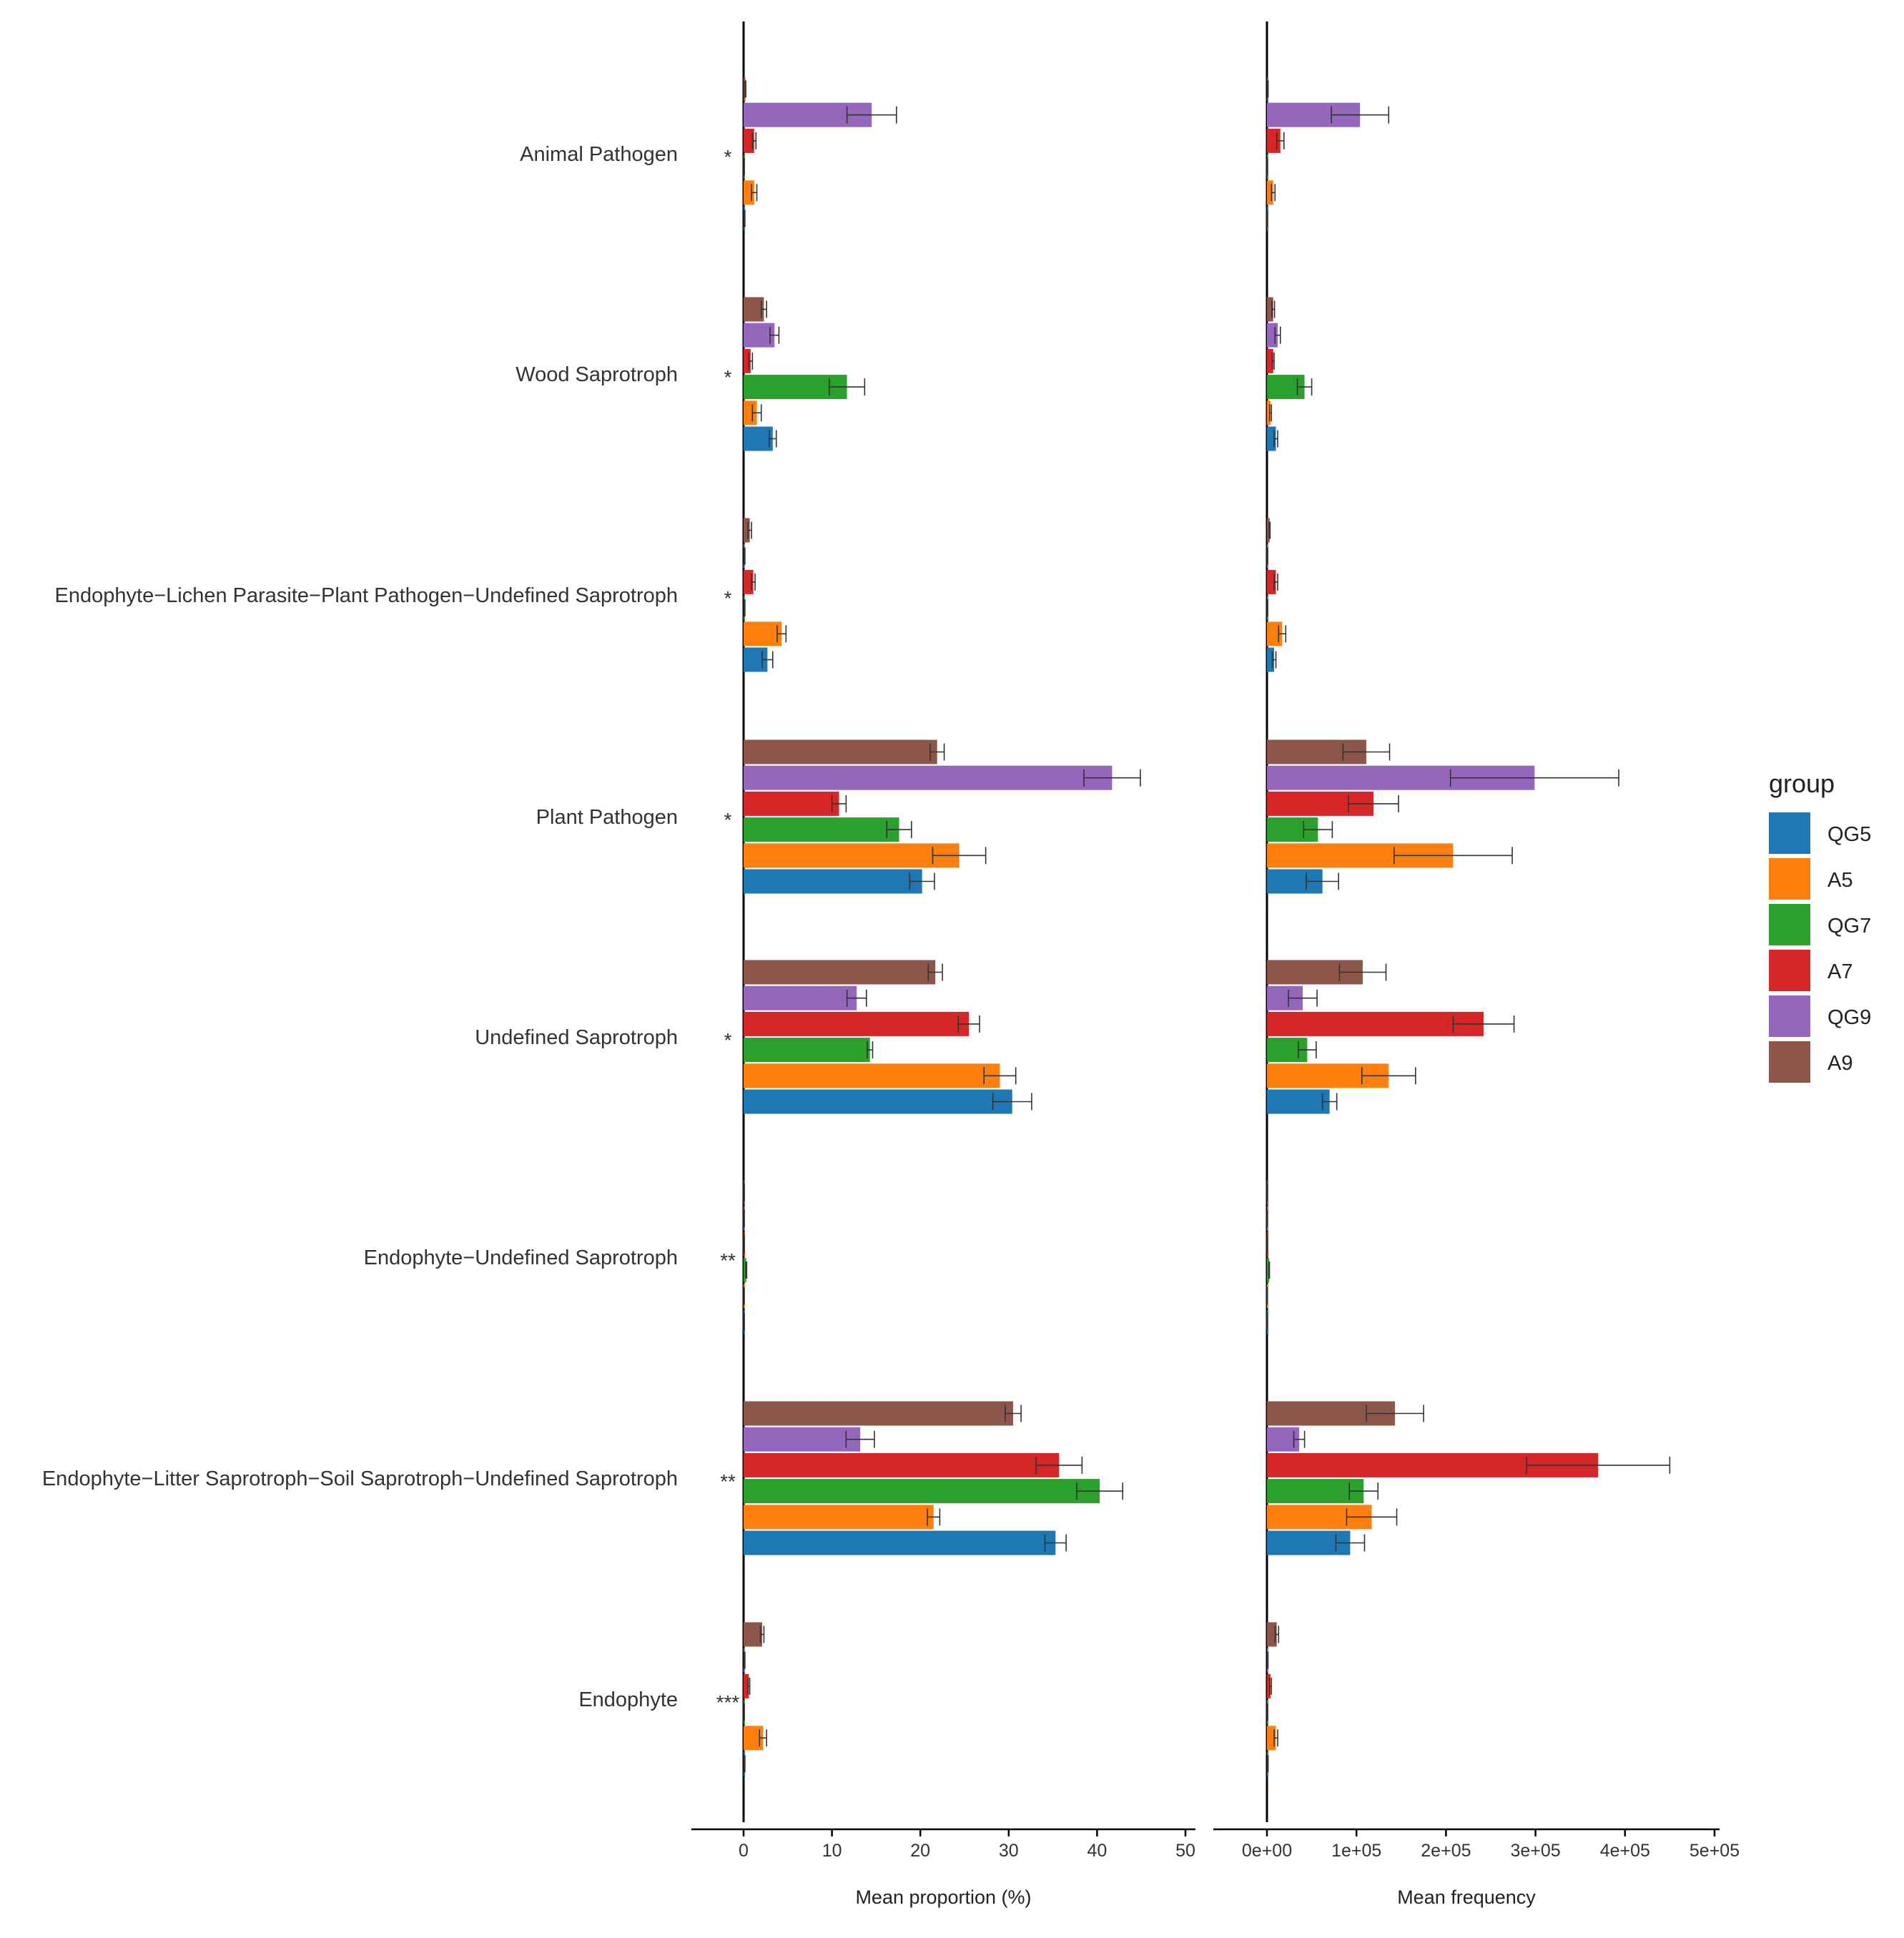 This screenshot has height=1938, width=1904. What do you see at coordinates (1625, 1851) in the screenshot?
I see `x-tick-label: 4e+05` at bounding box center [1625, 1851].